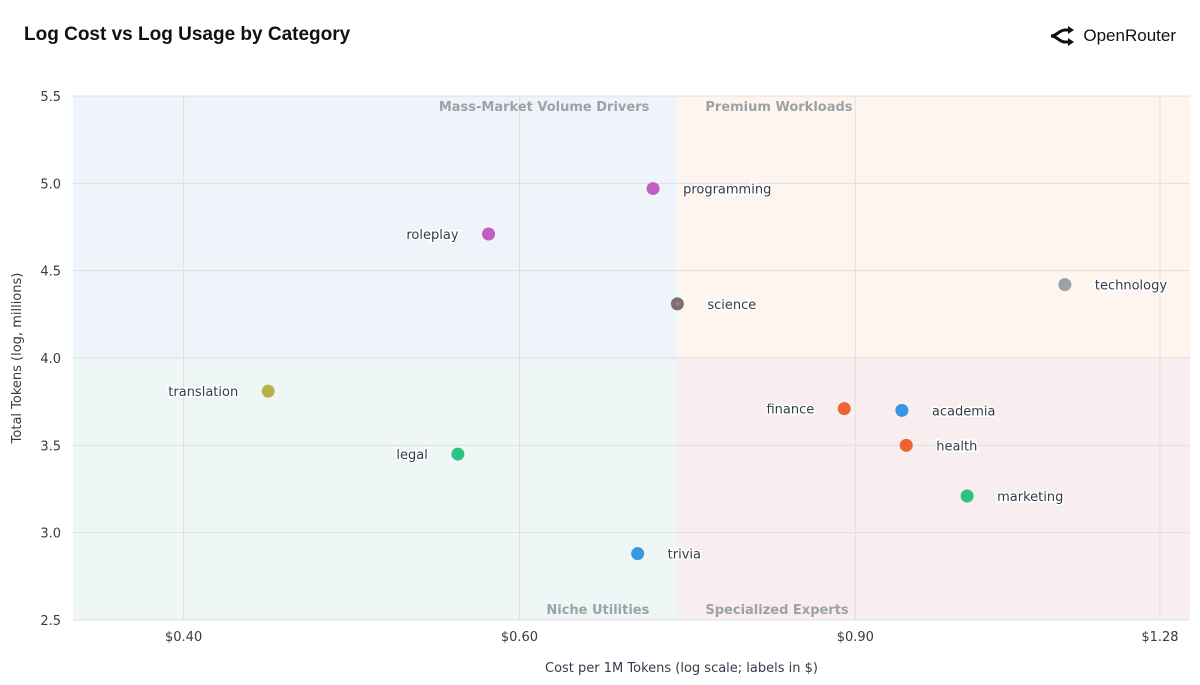 This screenshot has height=685, width=1200. Describe the element at coordinates (1063, 36) in the screenshot. I see `openrouter-logo-icon` at that location.